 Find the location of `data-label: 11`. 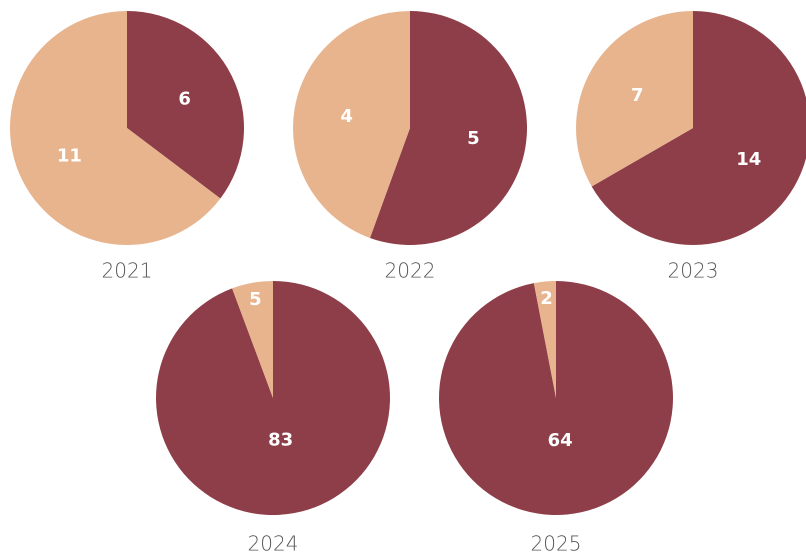

data-label: 11 is located at coordinates (69, 156).